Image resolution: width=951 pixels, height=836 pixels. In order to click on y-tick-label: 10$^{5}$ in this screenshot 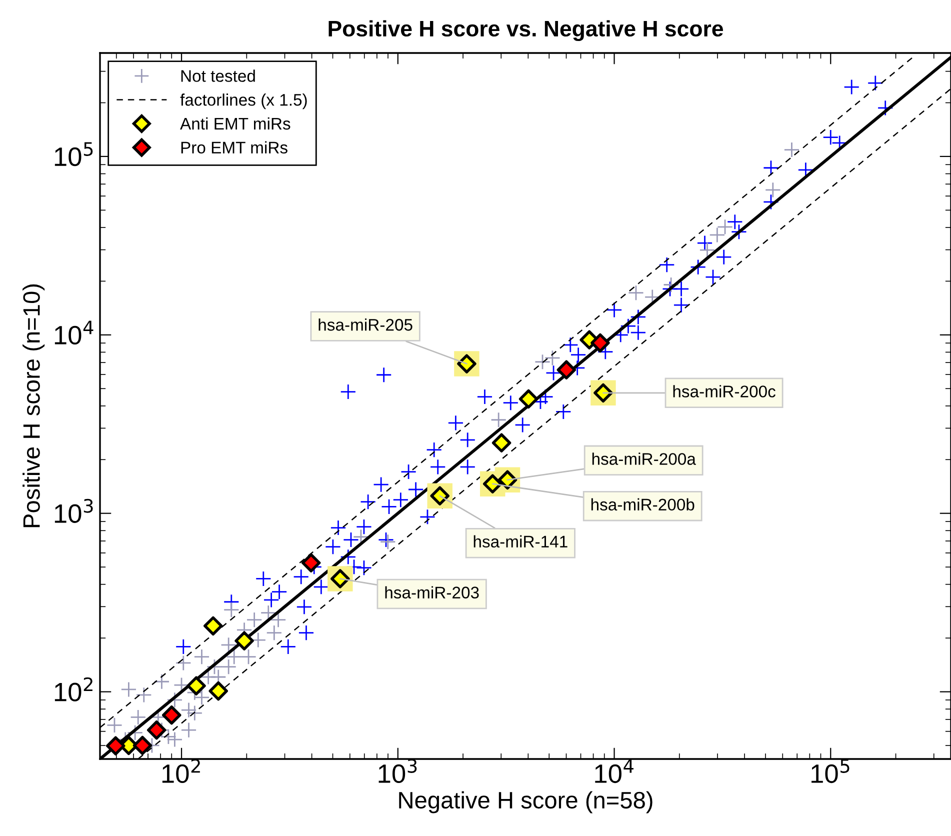, I will do `click(73, 154)`.